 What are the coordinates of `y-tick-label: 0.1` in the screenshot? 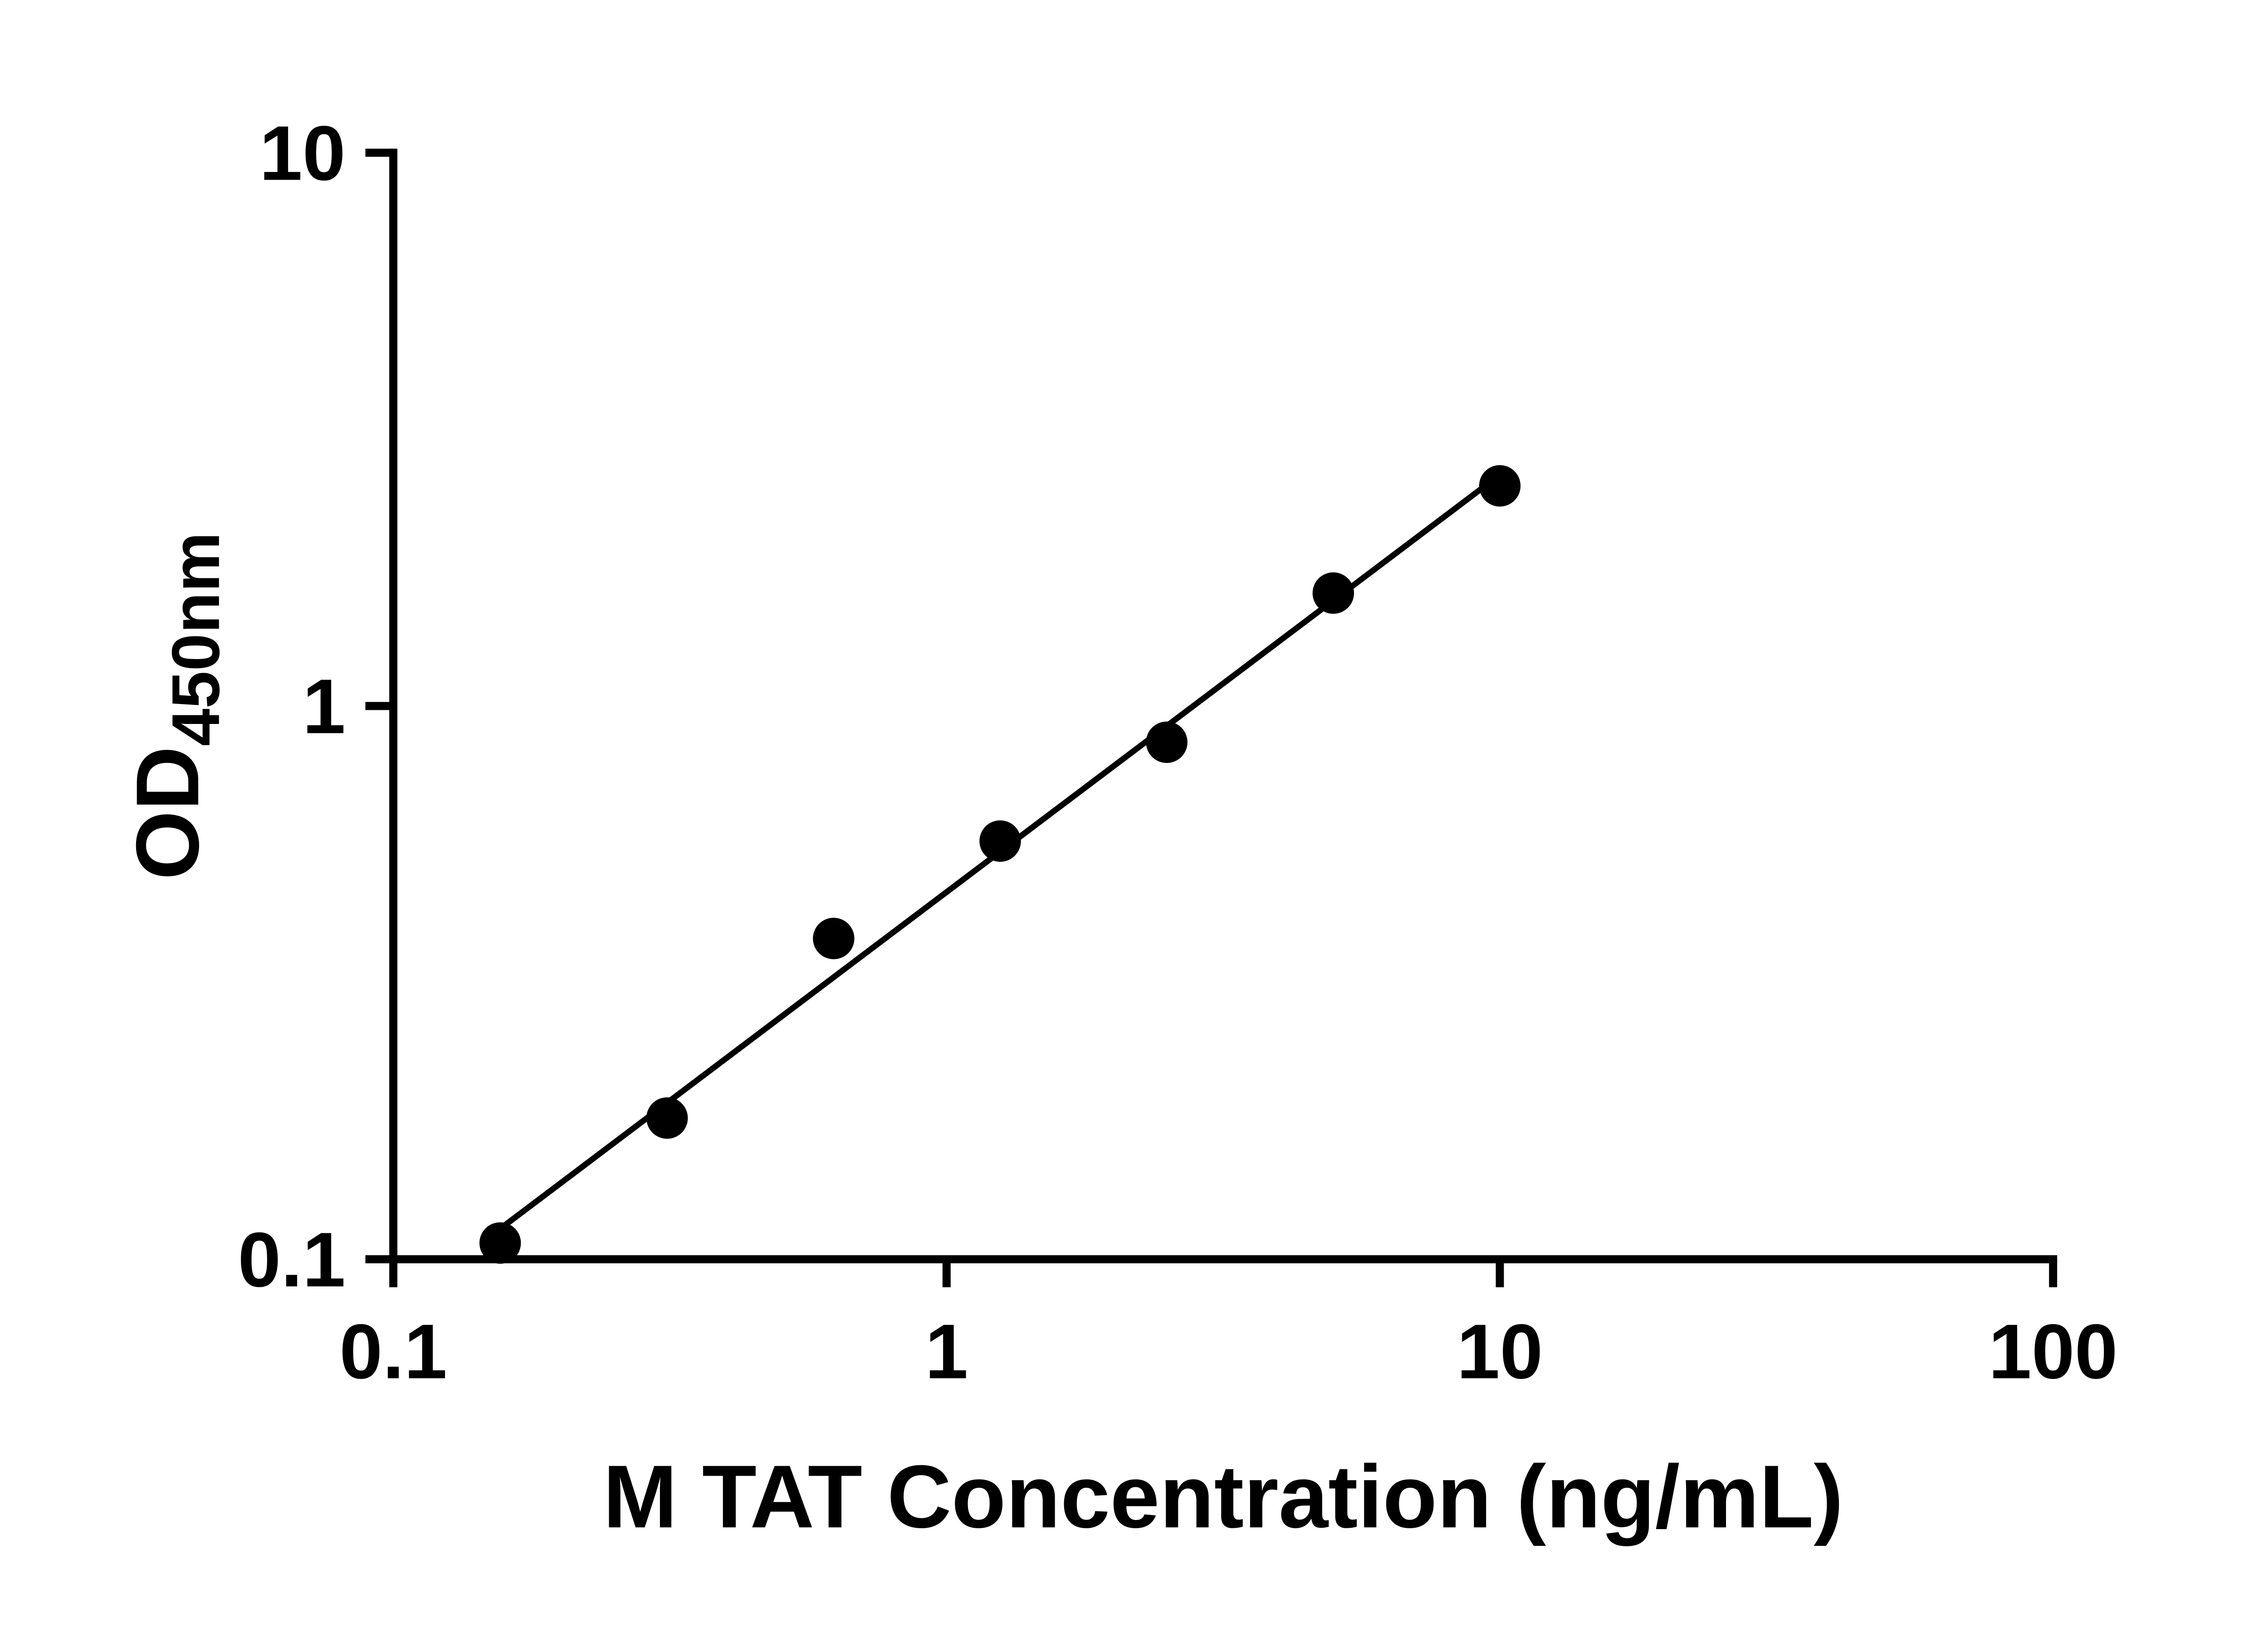 It's located at (291, 1260).